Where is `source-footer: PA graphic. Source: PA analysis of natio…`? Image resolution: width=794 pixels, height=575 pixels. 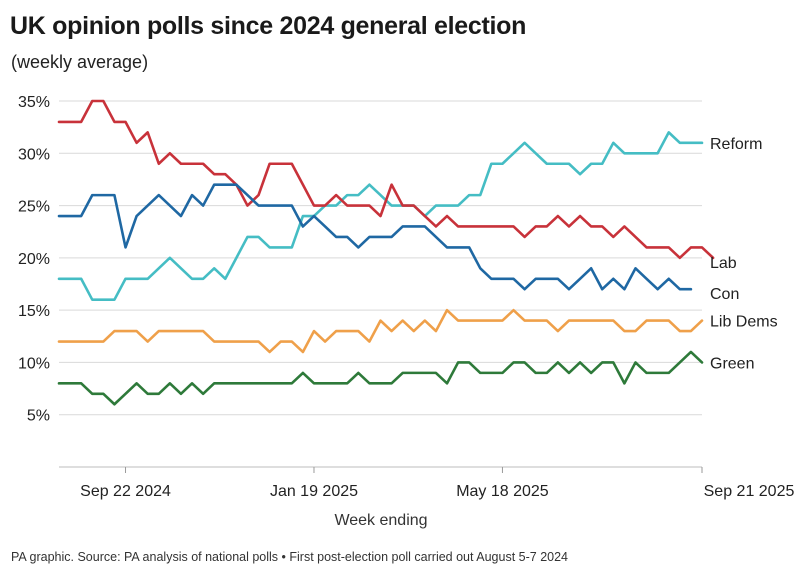 source-footer: PA graphic. Source: PA analysis of natio… is located at coordinates (290, 557).